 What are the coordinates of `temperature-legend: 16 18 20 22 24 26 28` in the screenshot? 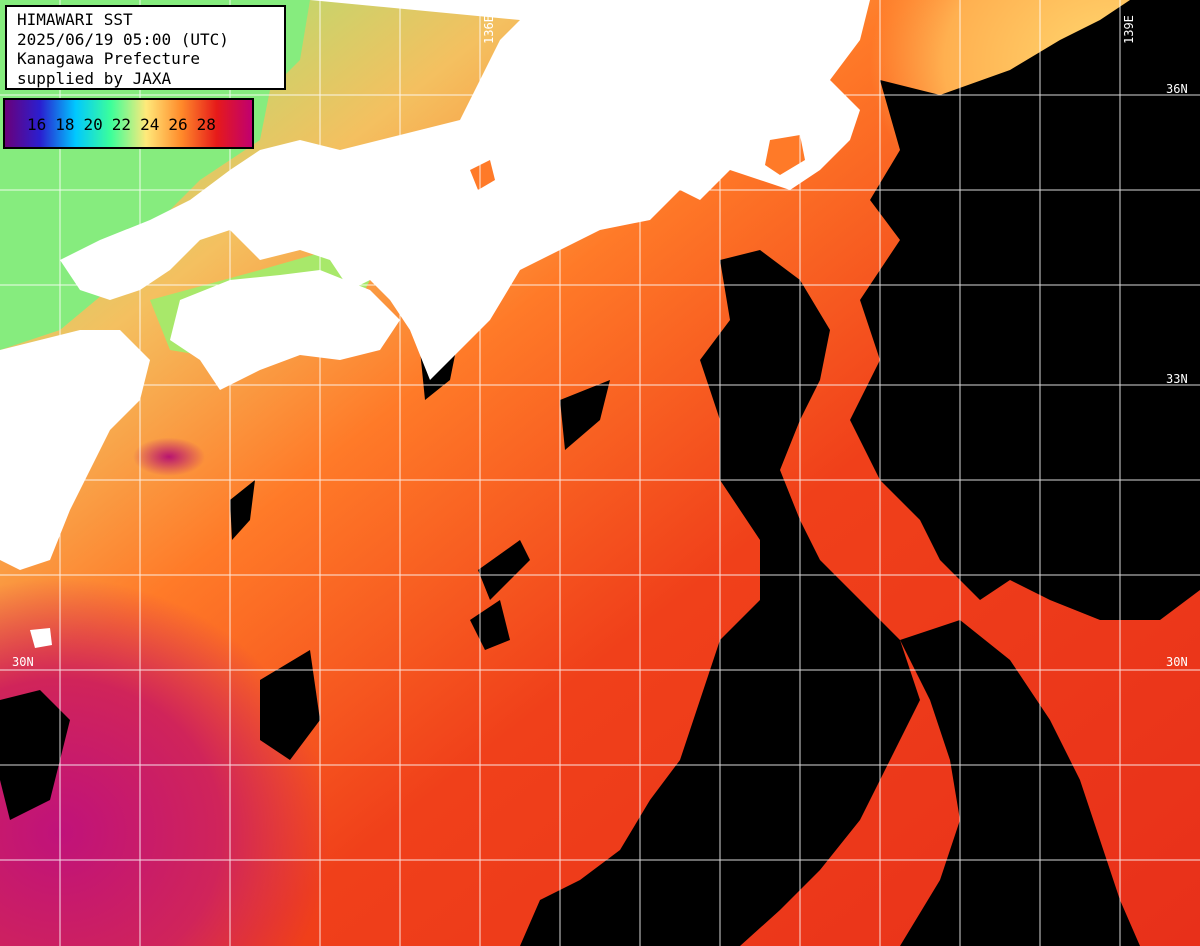 It's located at (128, 123).